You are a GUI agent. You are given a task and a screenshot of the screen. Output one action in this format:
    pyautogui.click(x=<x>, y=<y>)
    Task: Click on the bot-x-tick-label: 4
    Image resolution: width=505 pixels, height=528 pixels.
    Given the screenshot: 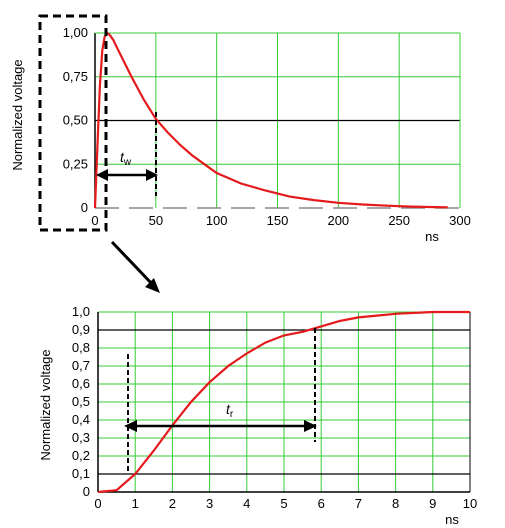 What is the action you would take?
    pyautogui.click(x=246, y=503)
    